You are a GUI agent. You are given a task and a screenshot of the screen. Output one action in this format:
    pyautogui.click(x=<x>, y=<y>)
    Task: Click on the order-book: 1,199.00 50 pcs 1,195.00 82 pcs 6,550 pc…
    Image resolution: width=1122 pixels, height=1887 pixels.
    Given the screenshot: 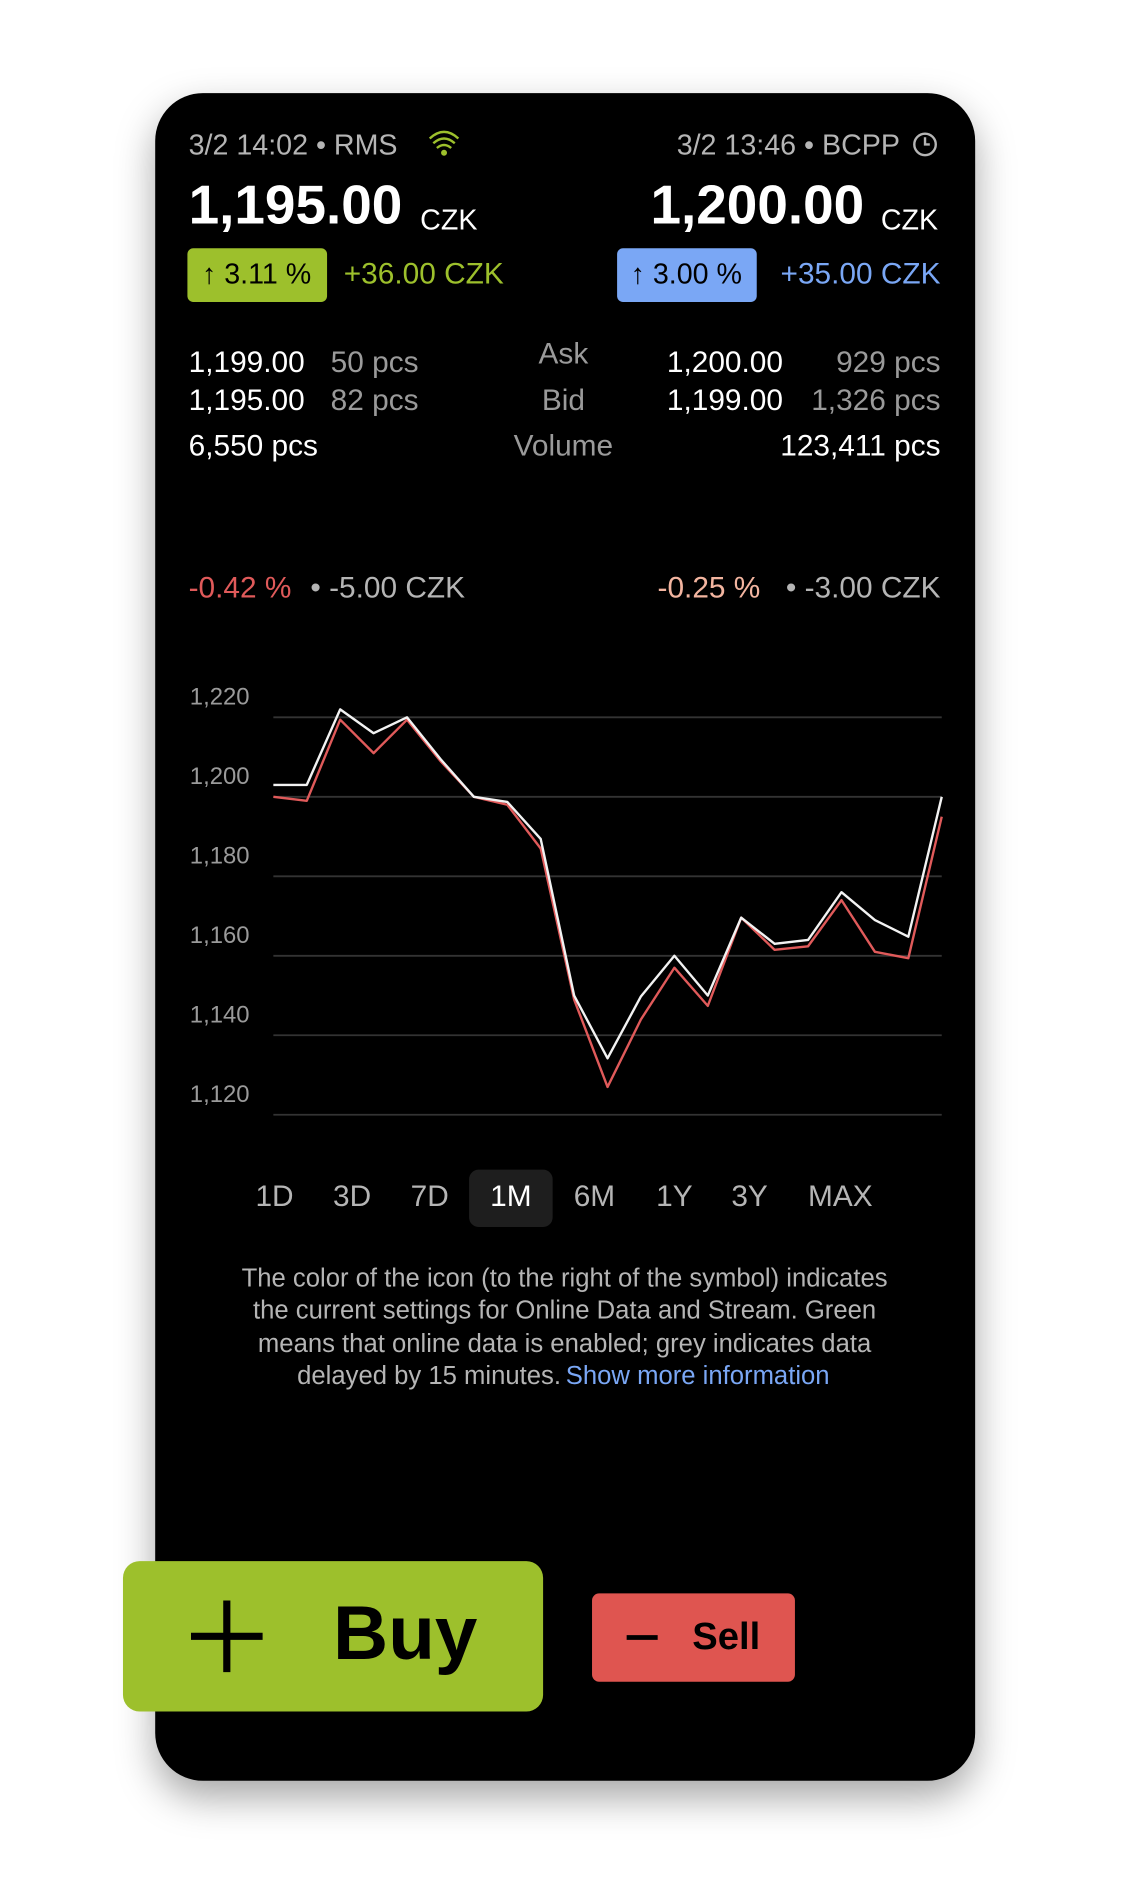 What is the action you would take?
    pyautogui.click(x=565, y=400)
    